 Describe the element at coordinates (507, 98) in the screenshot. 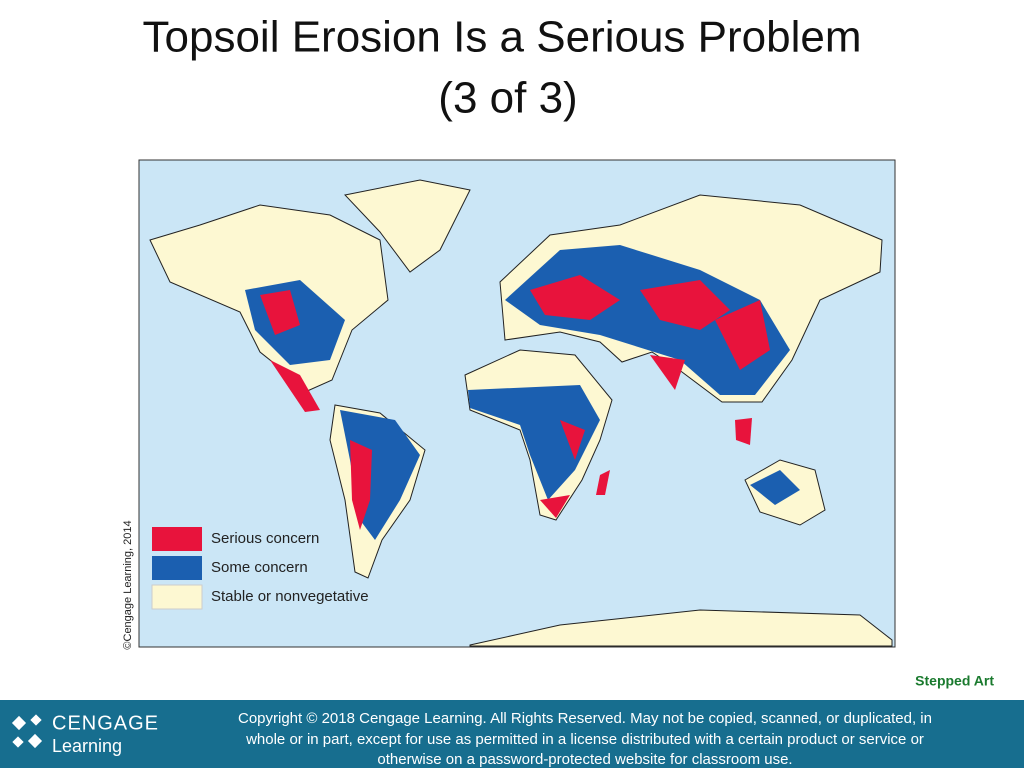

I see `title-line: (3 of 3)` at that location.